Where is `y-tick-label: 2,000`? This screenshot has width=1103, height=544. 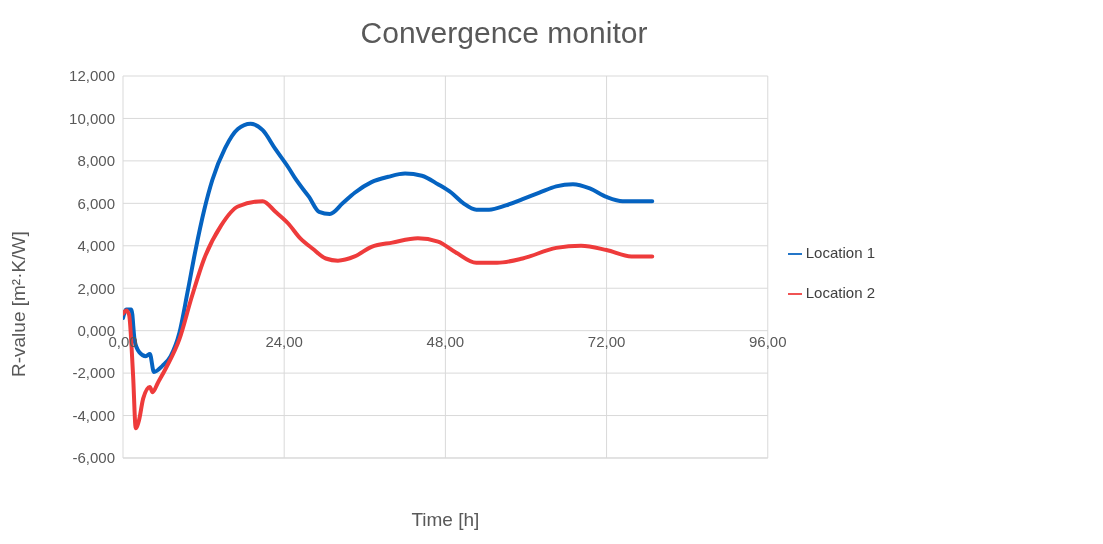
y-tick-label: 2,000 is located at coordinates (96, 288).